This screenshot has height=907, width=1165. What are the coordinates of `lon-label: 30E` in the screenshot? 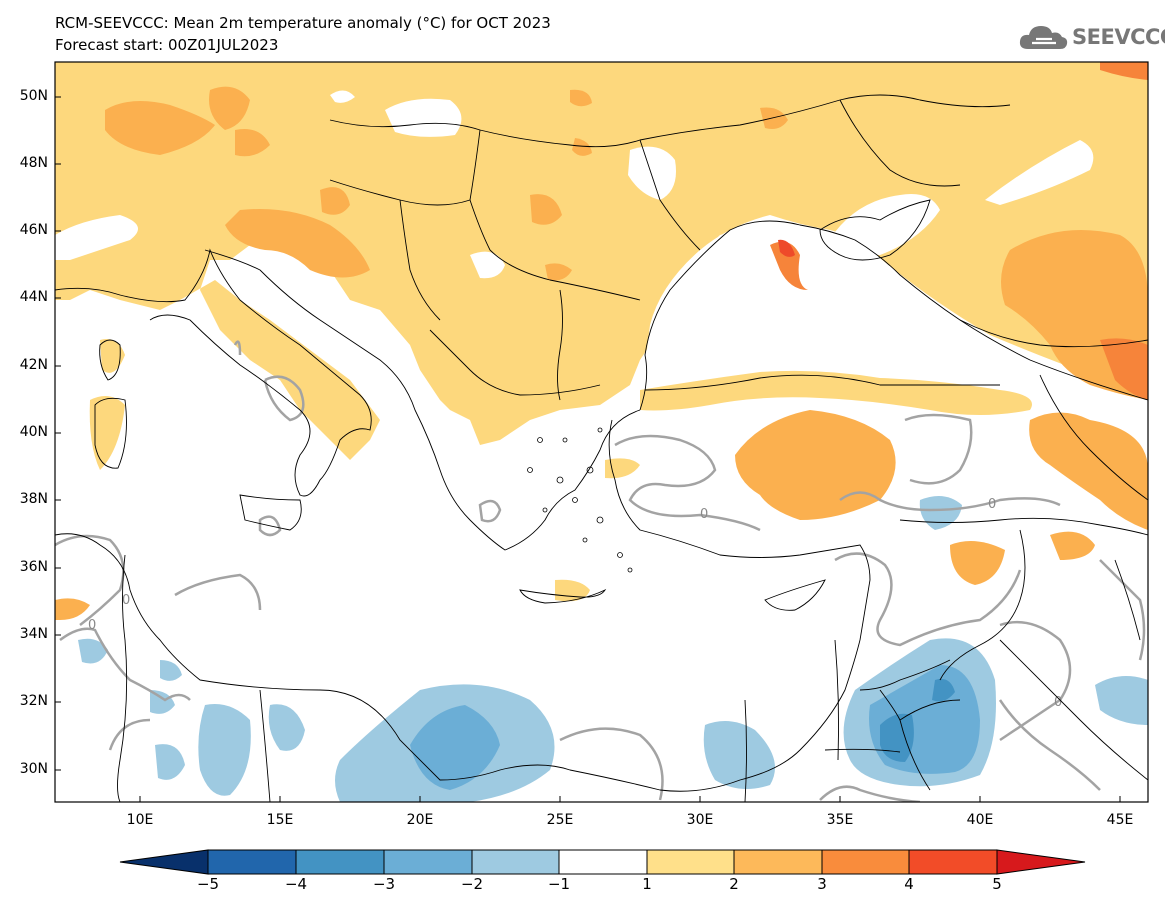 It's located at (700, 820).